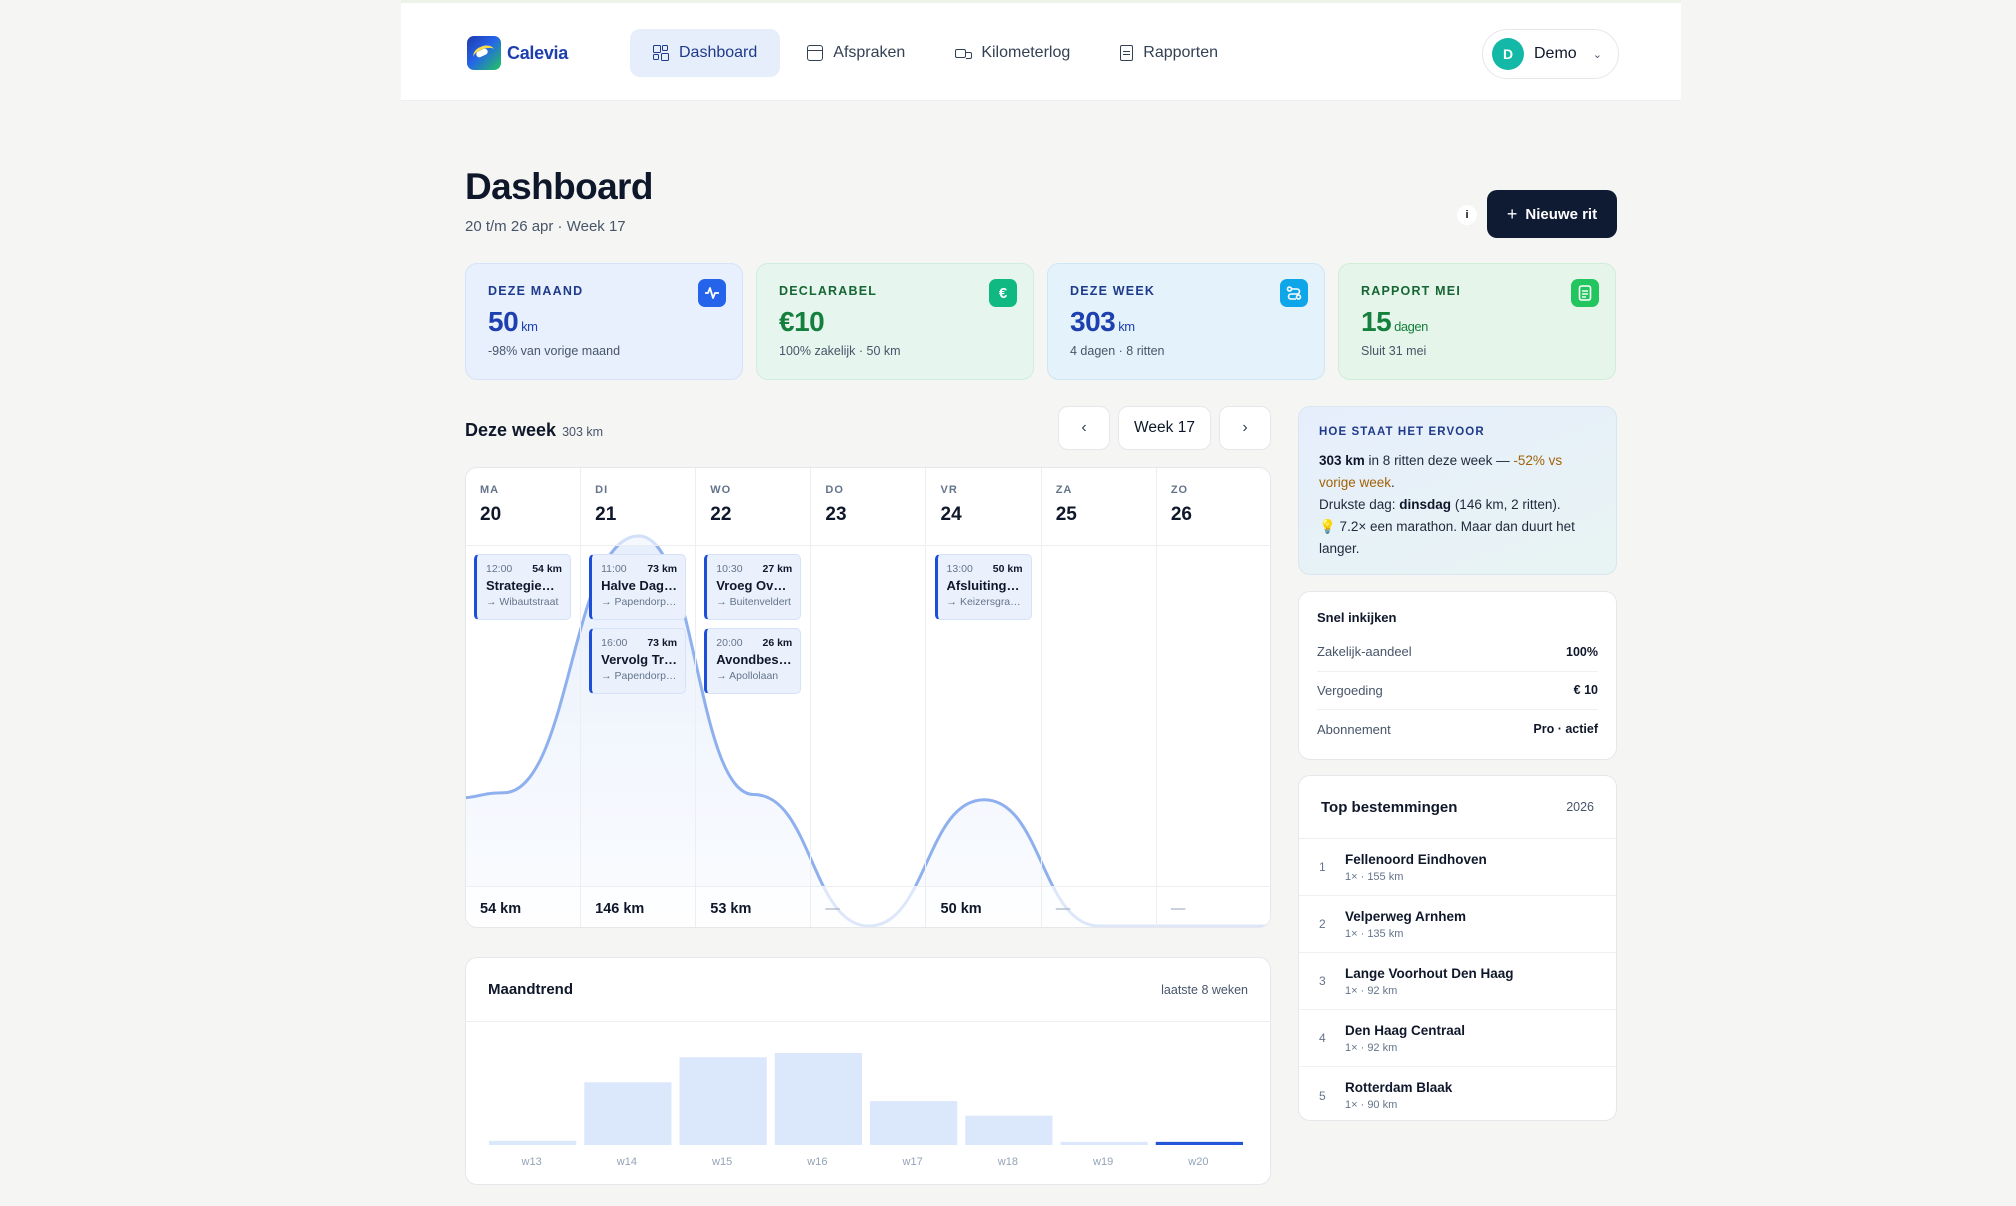 This screenshot has width=2016, height=1206. I want to click on list-item: 4 Den Haag Centraal 1× · 92 km, so click(1457, 1038).